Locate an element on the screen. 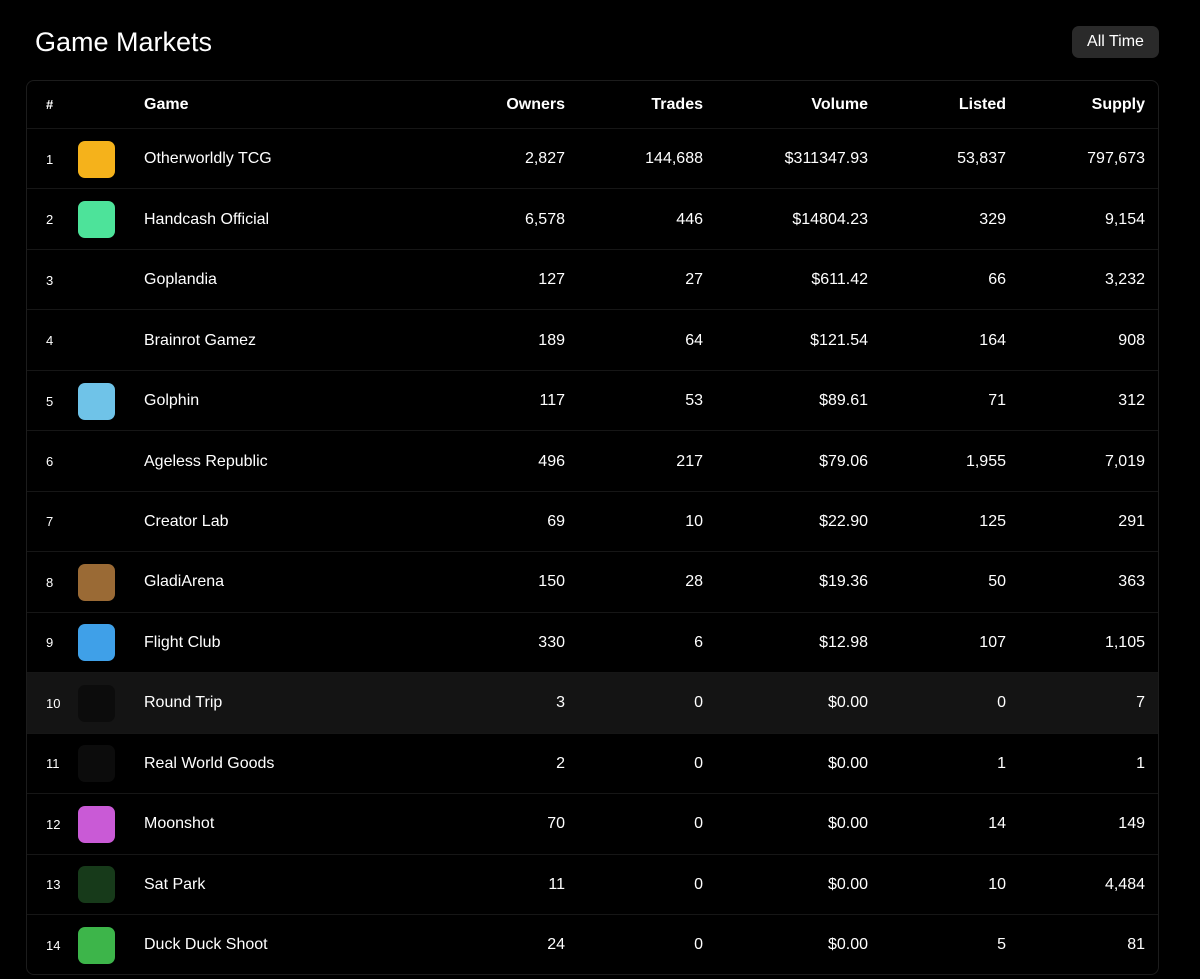 The width and height of the screenshot is (1200, 979). stat-cell: $14804.23 is located at coordinates (830, 219).